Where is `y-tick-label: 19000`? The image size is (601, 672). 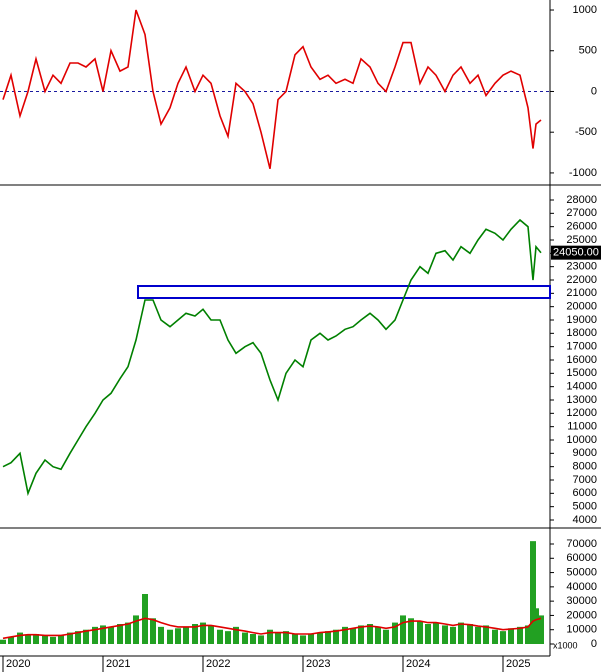 y-tick-label: 19000 is located at coordinates (581, 320).